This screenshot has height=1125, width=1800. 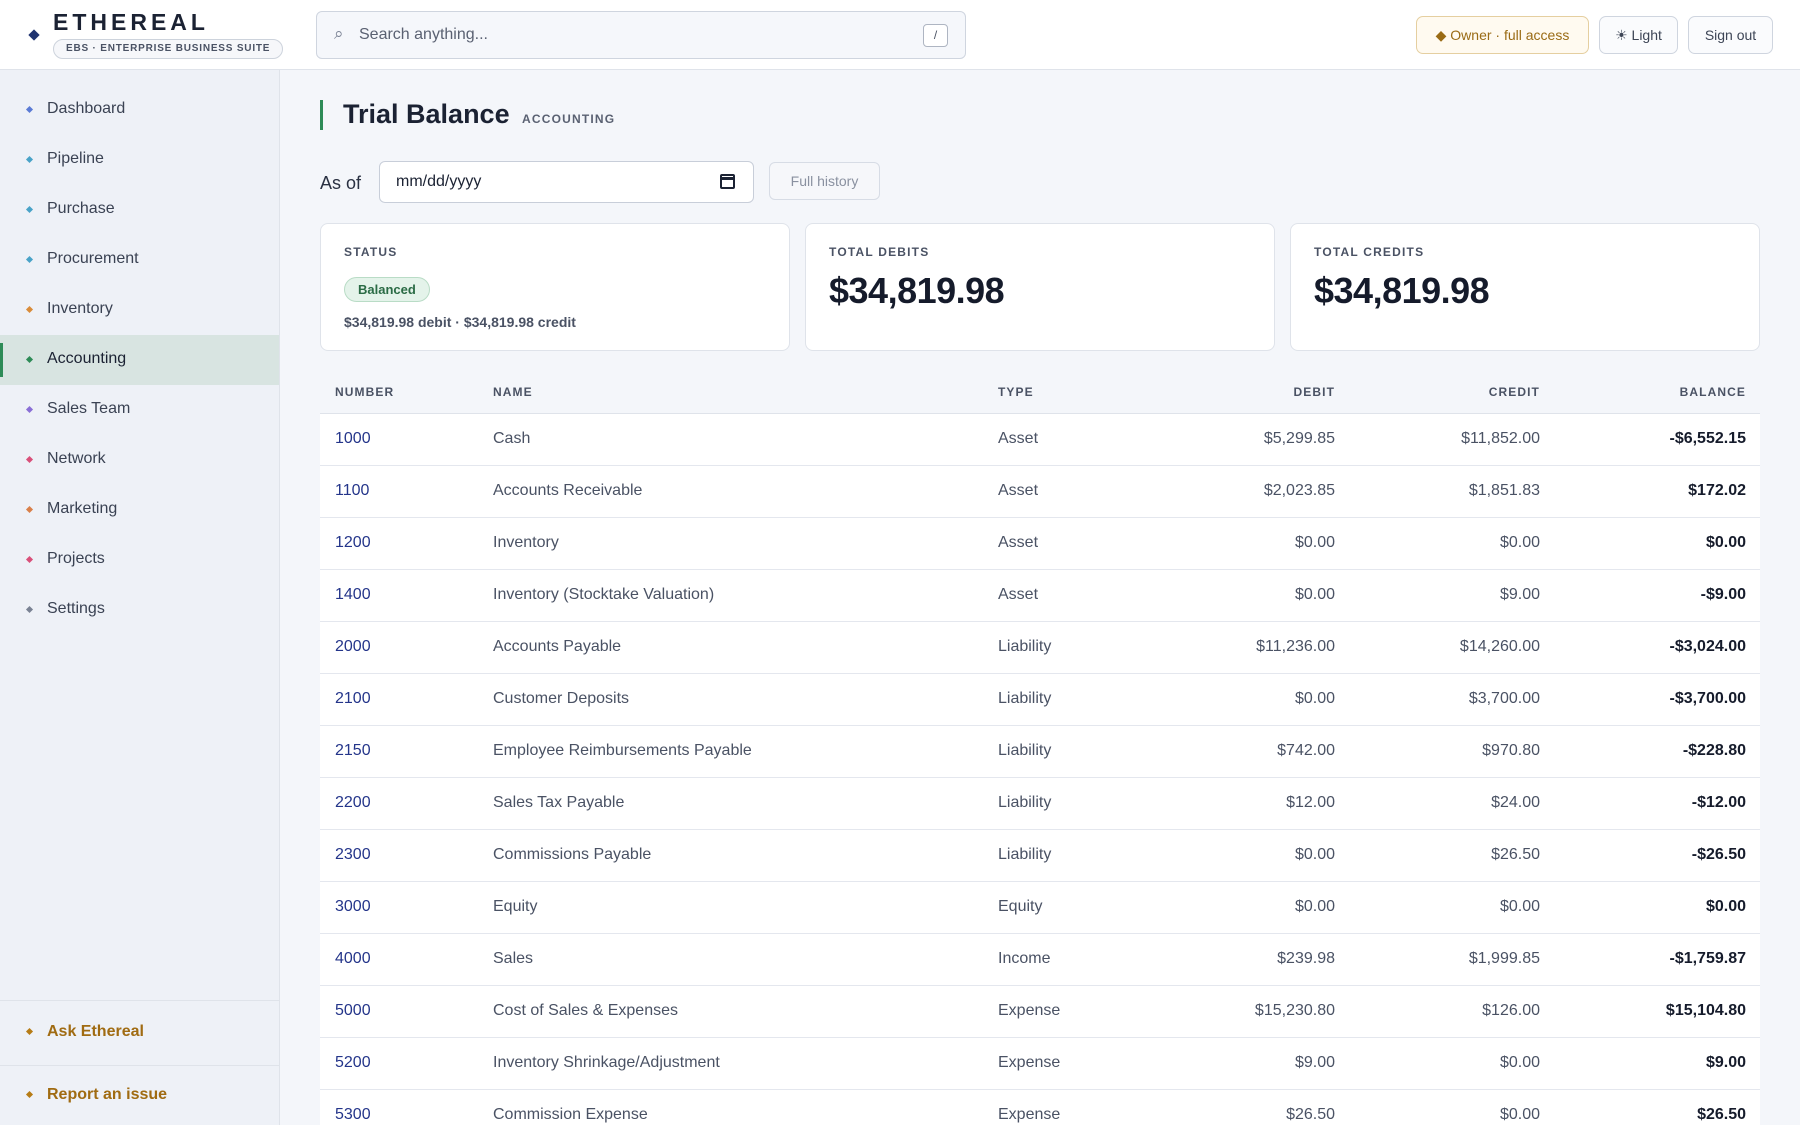 What do you see at coordinates (139, 210) in the screenshot?
I see `sidebar-item-purchase: Purchase` at bounding box center [139, 210].